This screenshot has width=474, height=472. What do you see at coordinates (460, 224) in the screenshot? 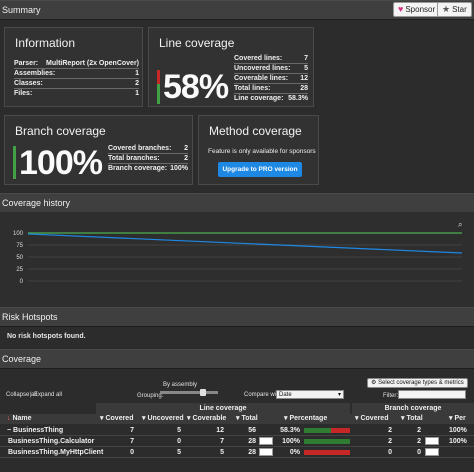
I see `magnifier-icon: ⌕` at bounding box center [460, 224].